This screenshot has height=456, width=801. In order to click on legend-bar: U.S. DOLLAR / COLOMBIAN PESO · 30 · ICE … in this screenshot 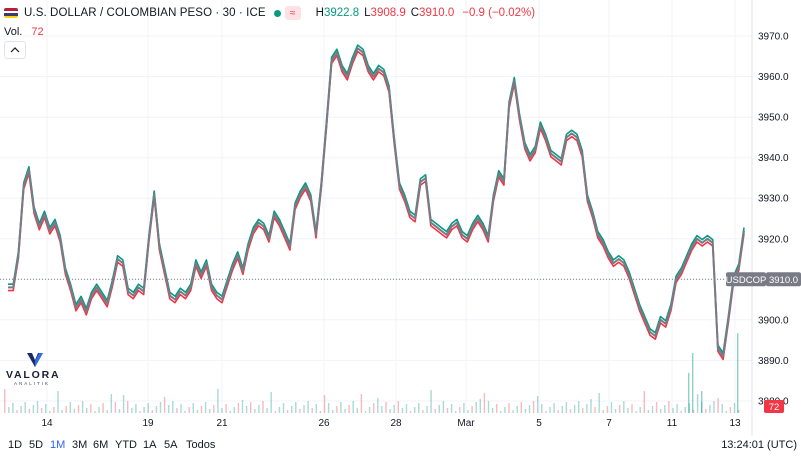, I will do `click(380, 13)`.